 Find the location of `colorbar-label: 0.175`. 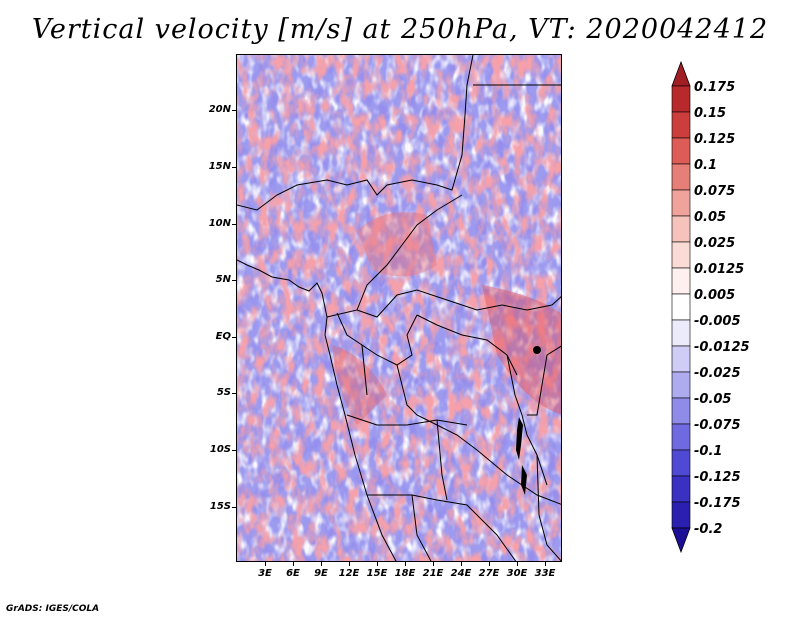

colorbar-label: 0.175 is located at coordinates (715, 87).